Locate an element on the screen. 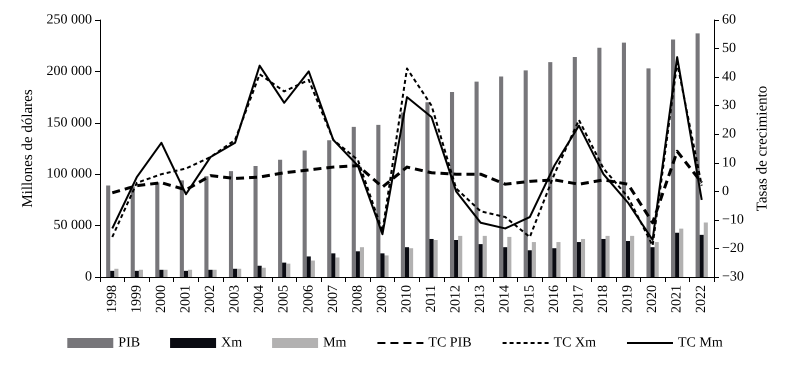 This screenshot has width=790, height=367. x-tick-label: 2002 is located at coordinates (210, 299).